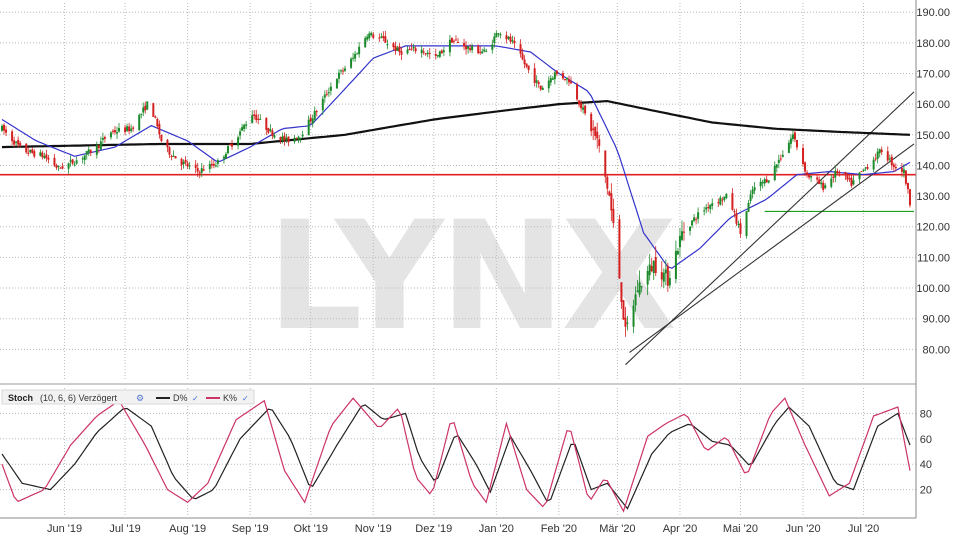 This screenshot has height=540, width=960. What do you see at coordinates (128, 397) in the screenshot?
I see `stoch-legend-box` at bounding box center [128, 397].